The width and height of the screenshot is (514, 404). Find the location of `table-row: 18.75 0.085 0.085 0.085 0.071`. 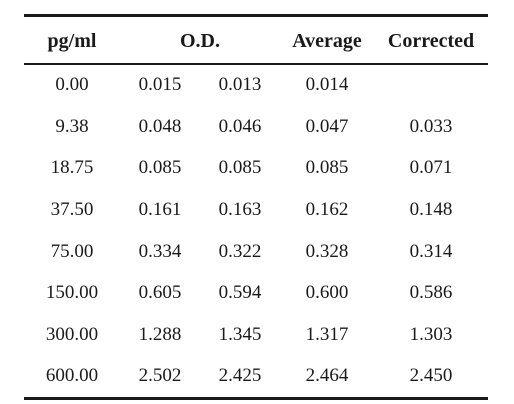

table-row: 18.75 0.085 0.085 0.085 0.071 is located at coordinates (256, 169).